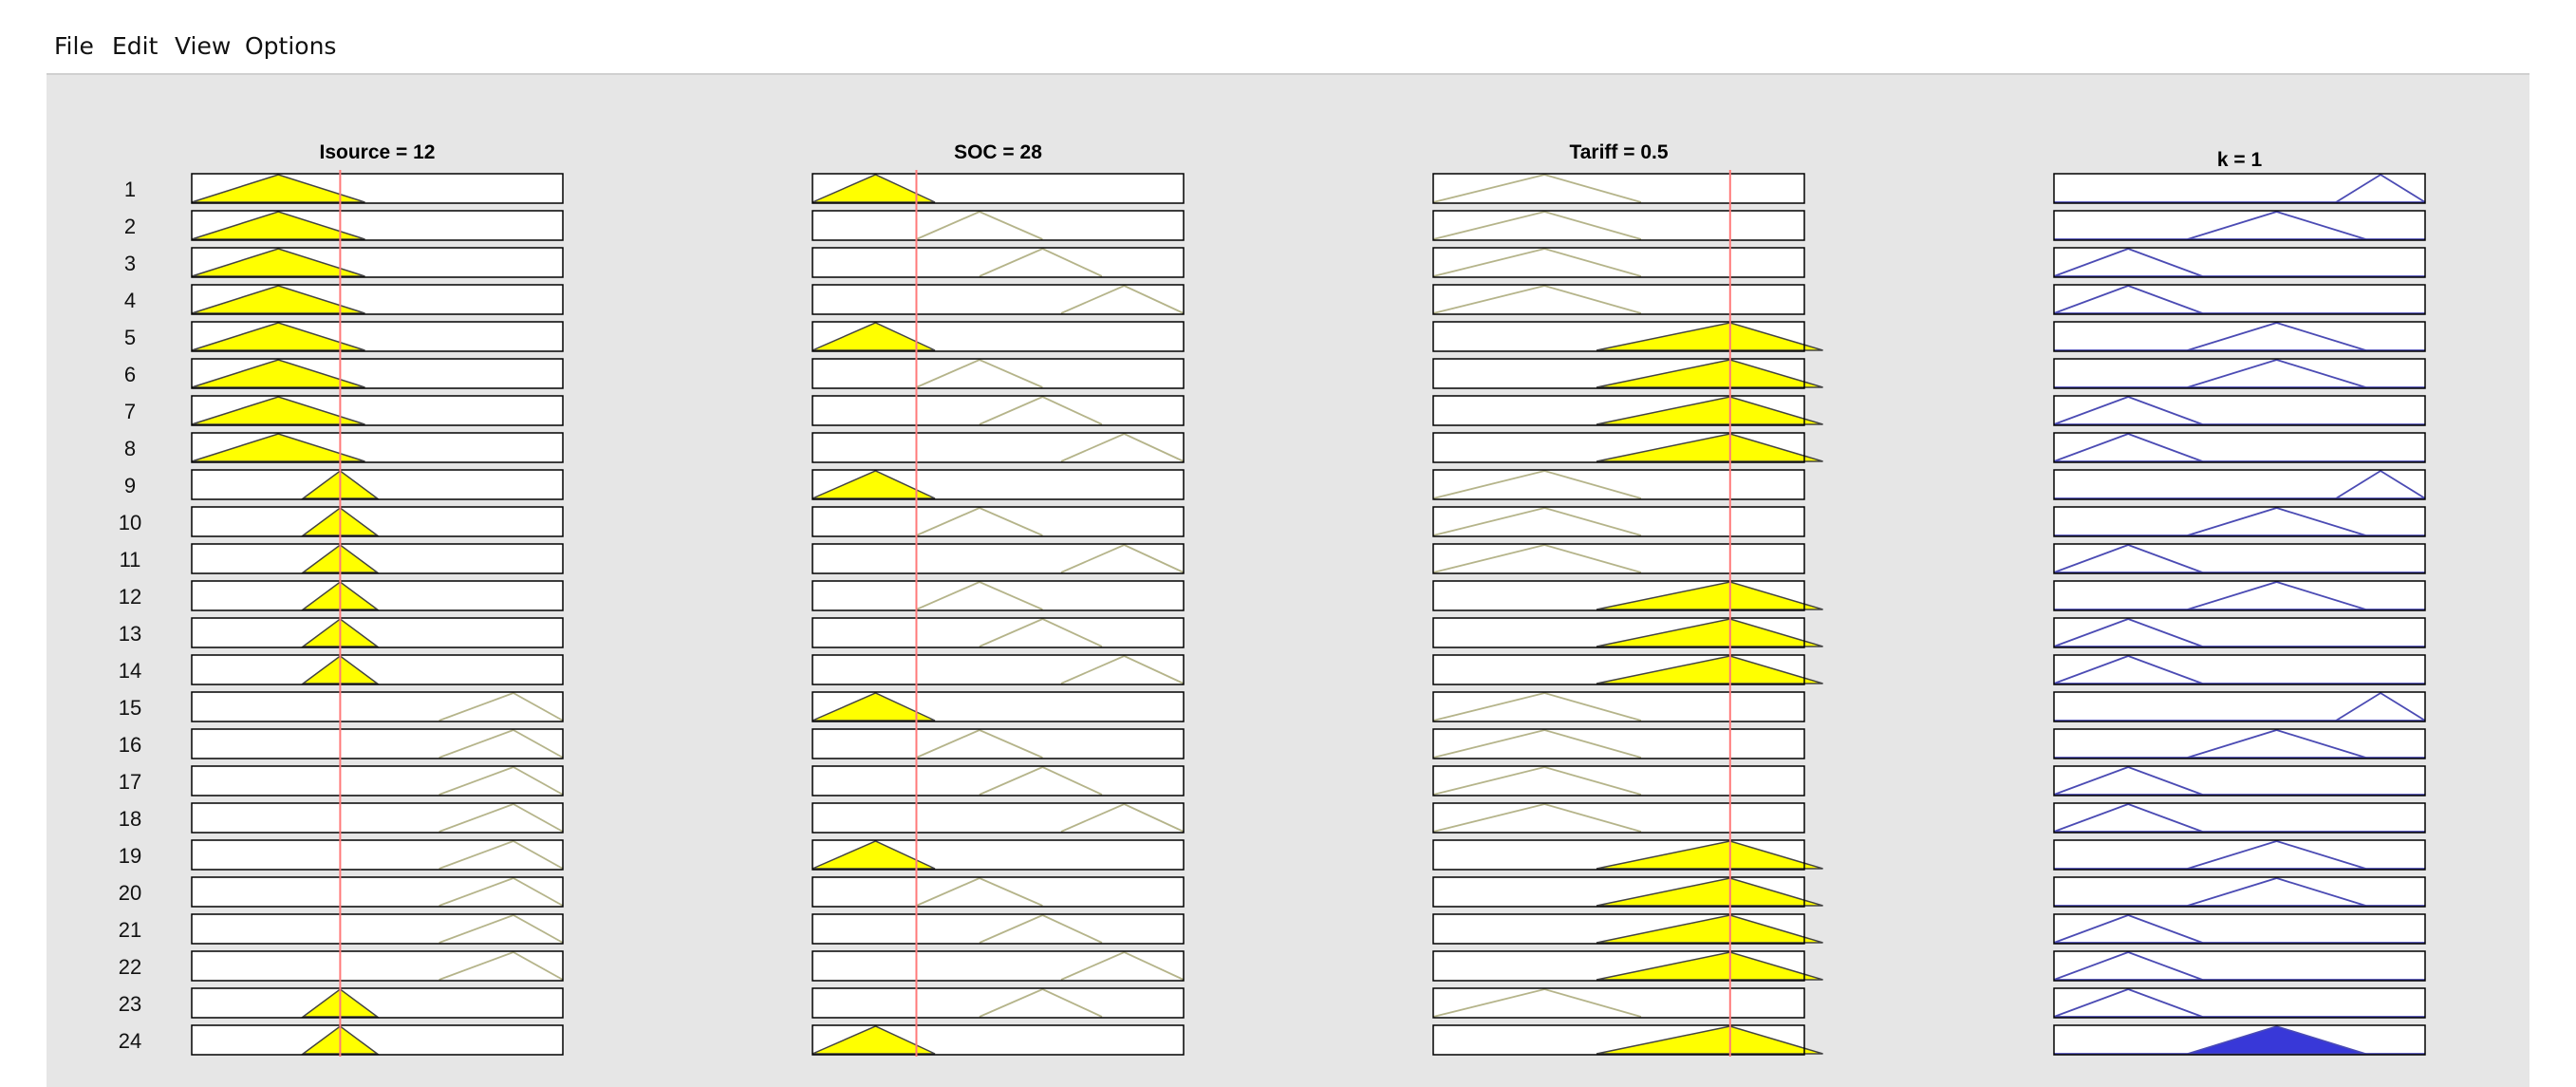 Image resolution: width=2576 pixels, height=1087 pixels. I want to click on rule-number: 8, so click(130, 448).